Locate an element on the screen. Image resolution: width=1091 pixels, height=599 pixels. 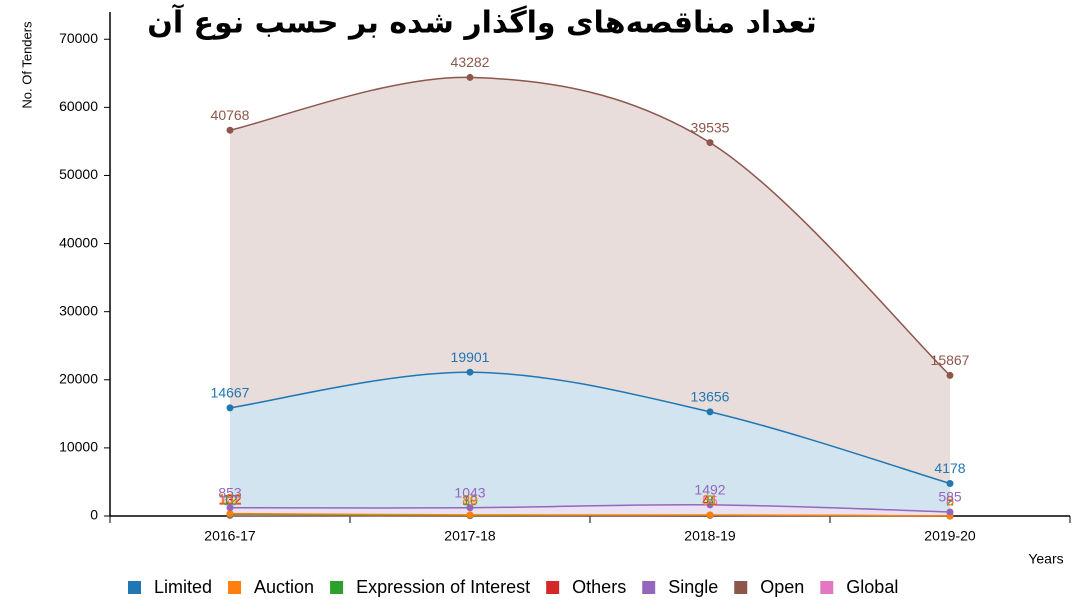
data-label: 39535 is located at coordinates (710, 127).